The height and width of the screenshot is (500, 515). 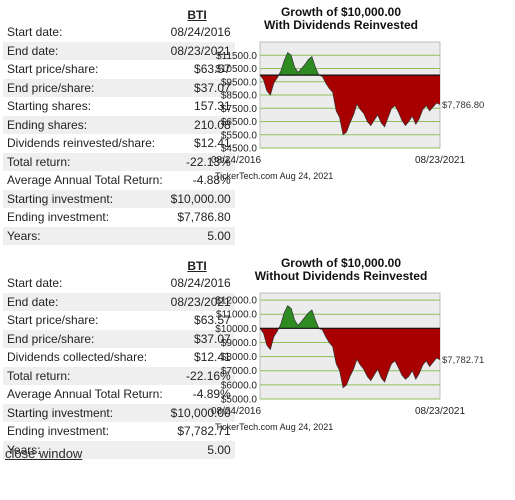 I want to click on stat-row: Ending shares: 210.08, so click(x=119, y=124).